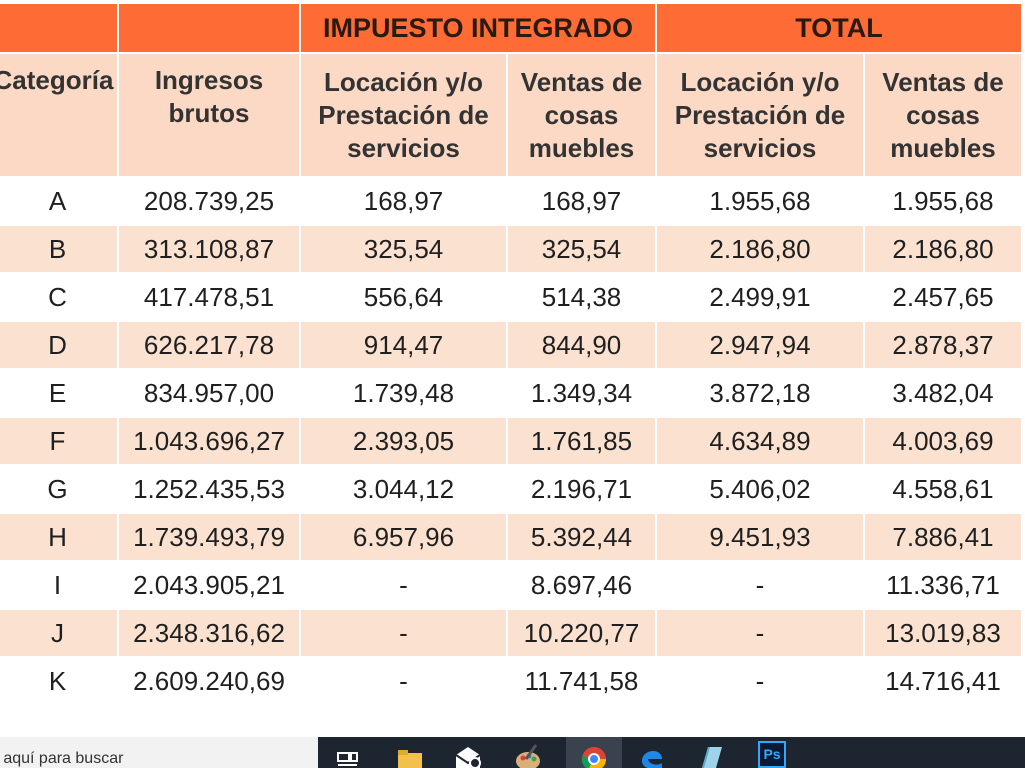 The height and width of the screenshot is (768, 1025). I want to click on column-header-categoria: Categoría, so click(59, 115).